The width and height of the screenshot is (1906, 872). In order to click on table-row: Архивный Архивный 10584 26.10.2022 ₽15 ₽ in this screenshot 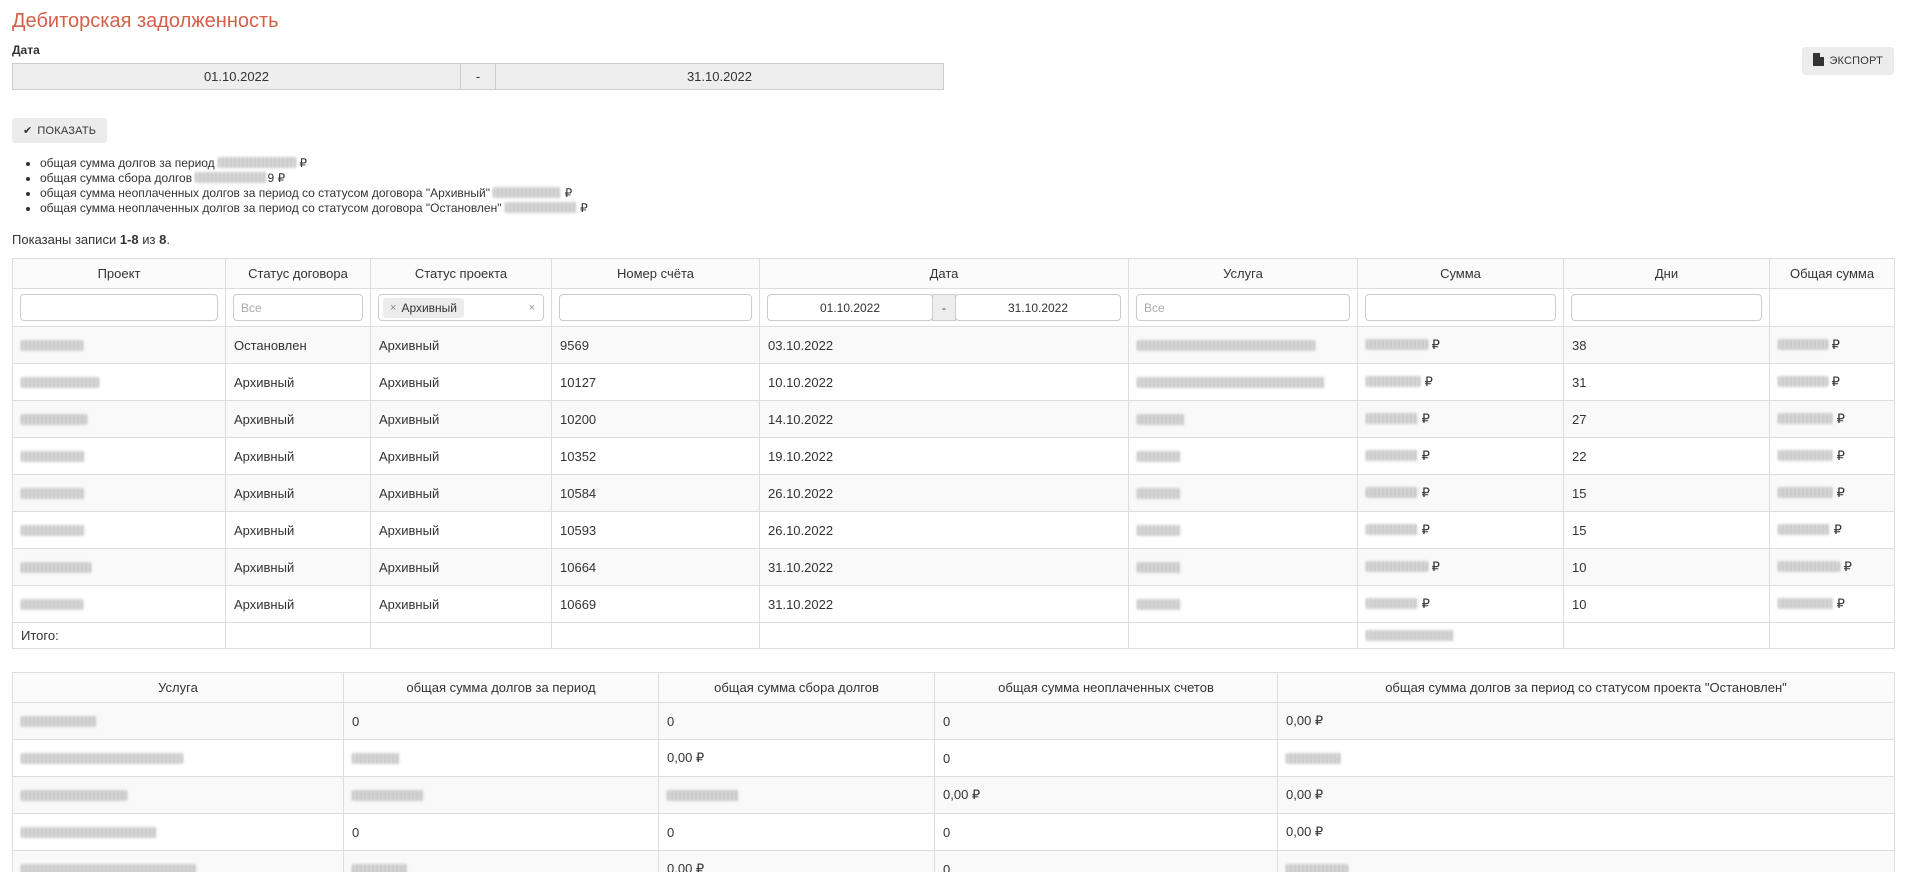, I will do `click(953, 493)`.